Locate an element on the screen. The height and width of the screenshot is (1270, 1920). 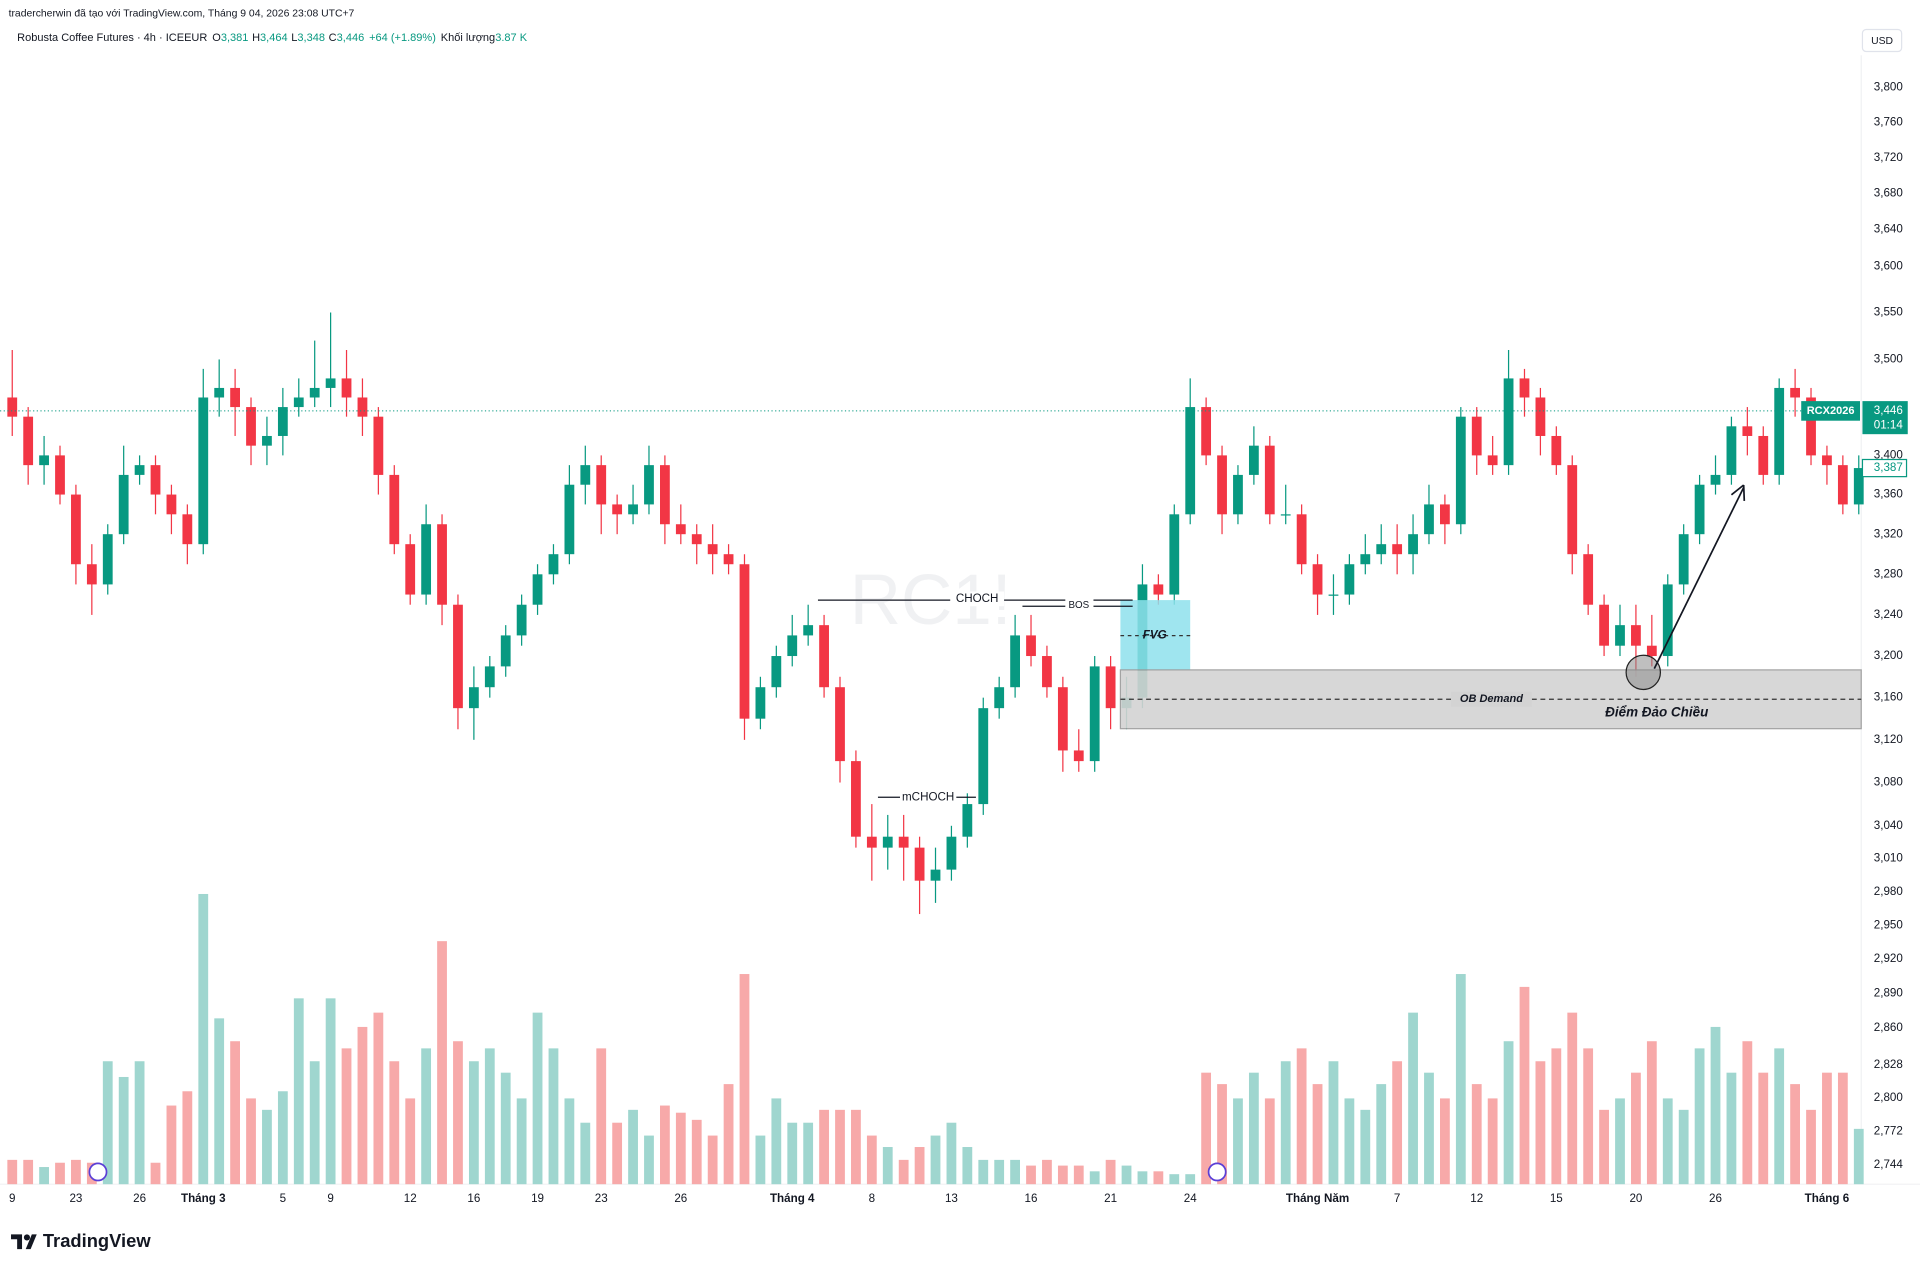
x-tick-label: Tháng Năm is located at coordinates (1317, 1198).